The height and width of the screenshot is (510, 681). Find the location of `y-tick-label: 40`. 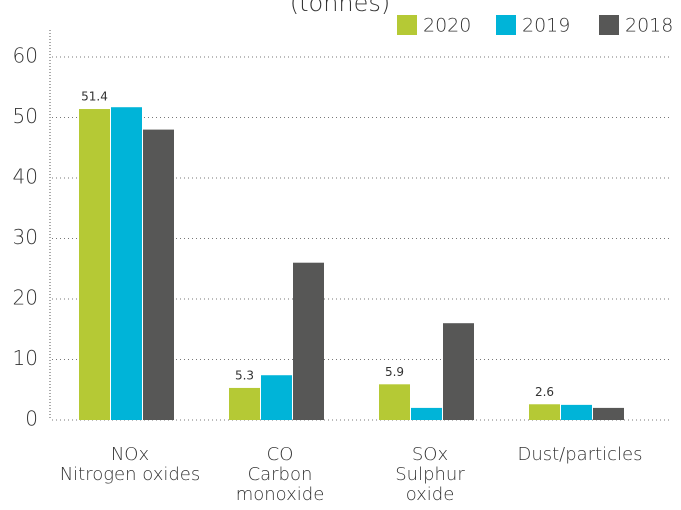

y-tick-label: 40 is located at coordinates (25, 177).